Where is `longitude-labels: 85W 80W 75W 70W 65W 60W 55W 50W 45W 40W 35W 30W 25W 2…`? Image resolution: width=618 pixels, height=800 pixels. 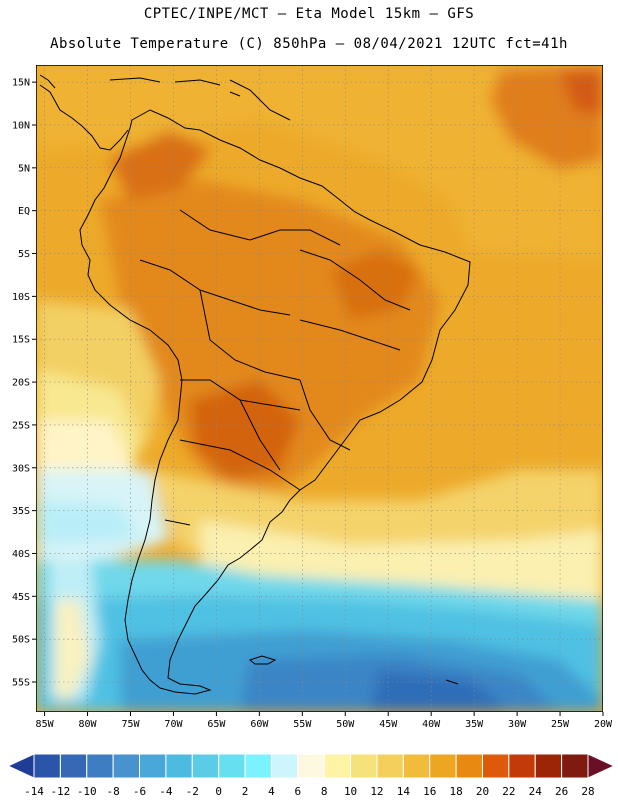
longitude-labels: 85W 80W 75W 70W 65W 60W 55W 50W 45W 40W 35W 30W 25W 2… is located at coordinates (324, 721).